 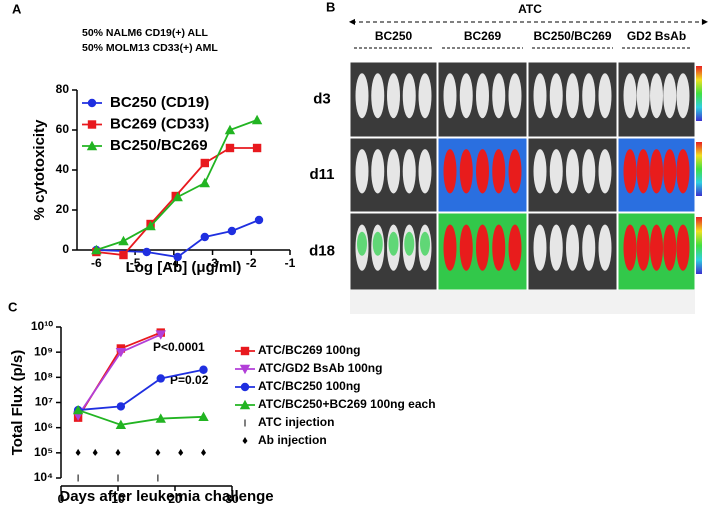 I want to click on column-header: BC250, so click(x=394, y=36).